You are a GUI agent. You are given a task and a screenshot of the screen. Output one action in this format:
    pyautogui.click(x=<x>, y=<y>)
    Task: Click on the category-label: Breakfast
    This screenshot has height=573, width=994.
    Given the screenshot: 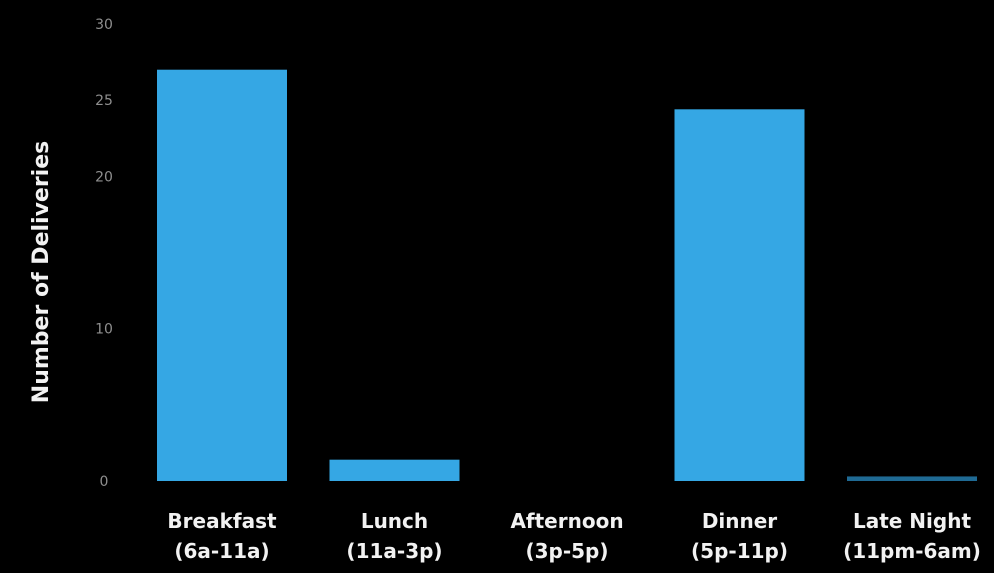 What is the action you would take?
    pyautogui.click(x=222, y=521)
    